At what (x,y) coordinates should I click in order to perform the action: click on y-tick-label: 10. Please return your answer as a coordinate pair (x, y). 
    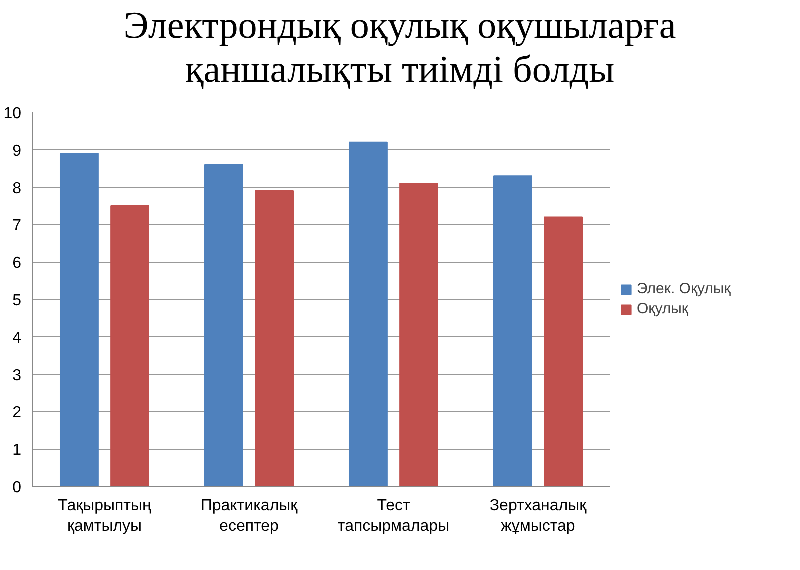
    Looking at the image, I should click on (13, 114).